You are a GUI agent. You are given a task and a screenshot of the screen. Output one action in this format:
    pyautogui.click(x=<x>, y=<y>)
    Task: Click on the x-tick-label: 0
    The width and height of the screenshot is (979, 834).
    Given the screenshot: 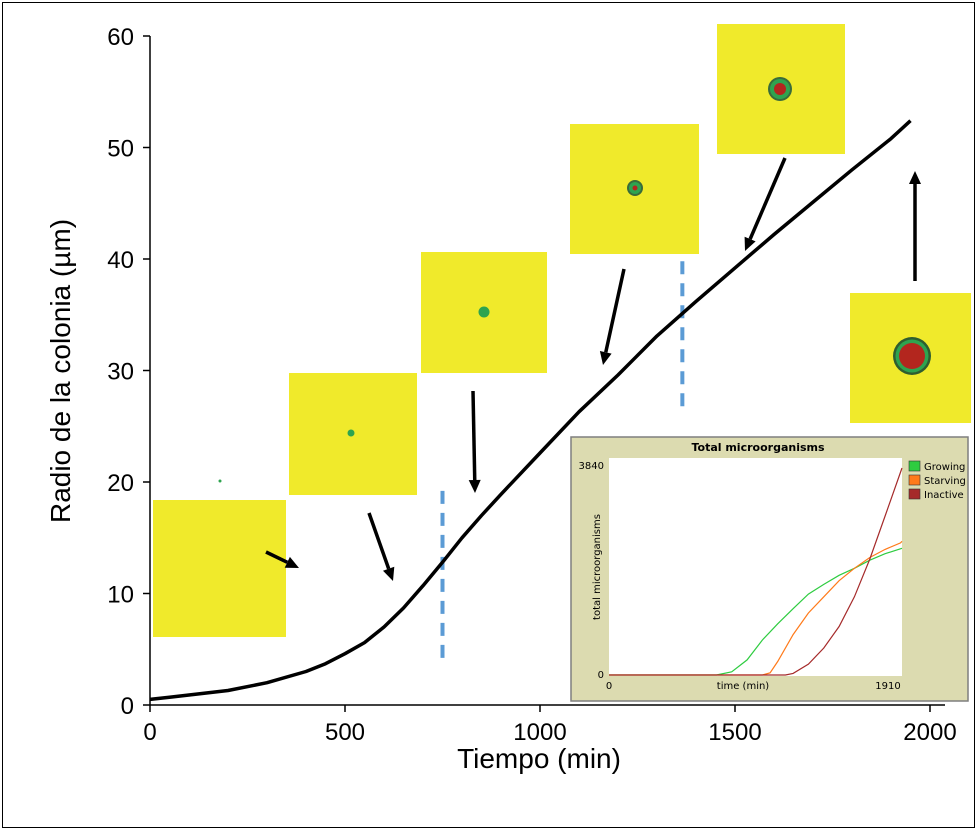 What is the action you would take?
    pyautogui.click(x=149, y=732)
    